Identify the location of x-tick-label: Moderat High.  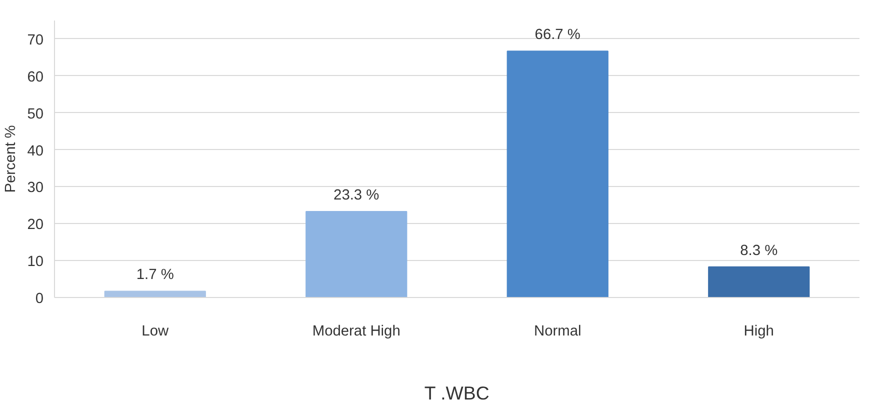
(356, 332).